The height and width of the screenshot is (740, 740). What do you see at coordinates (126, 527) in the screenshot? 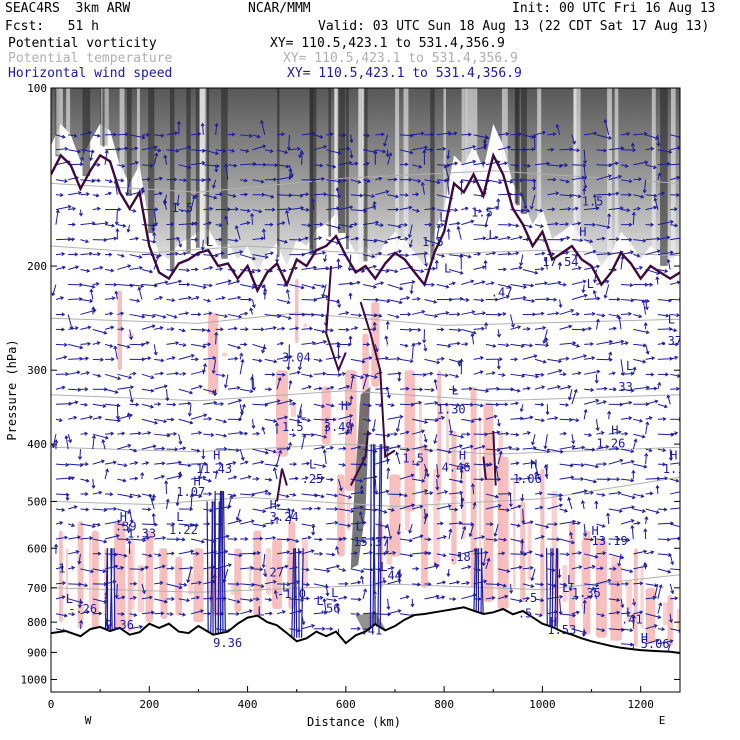
I see `contour-annotation: .39` at bounding box center [126, 527].